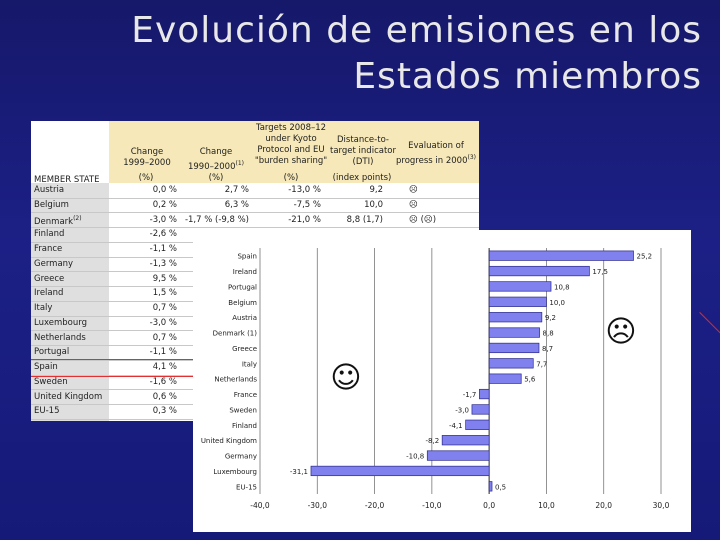 The height and width of the screenshot is (540, 720). What do you see at coordinates (246, 487) in the screenshot?
I see `category-label: EU-15` at bounding box center [246, 487].